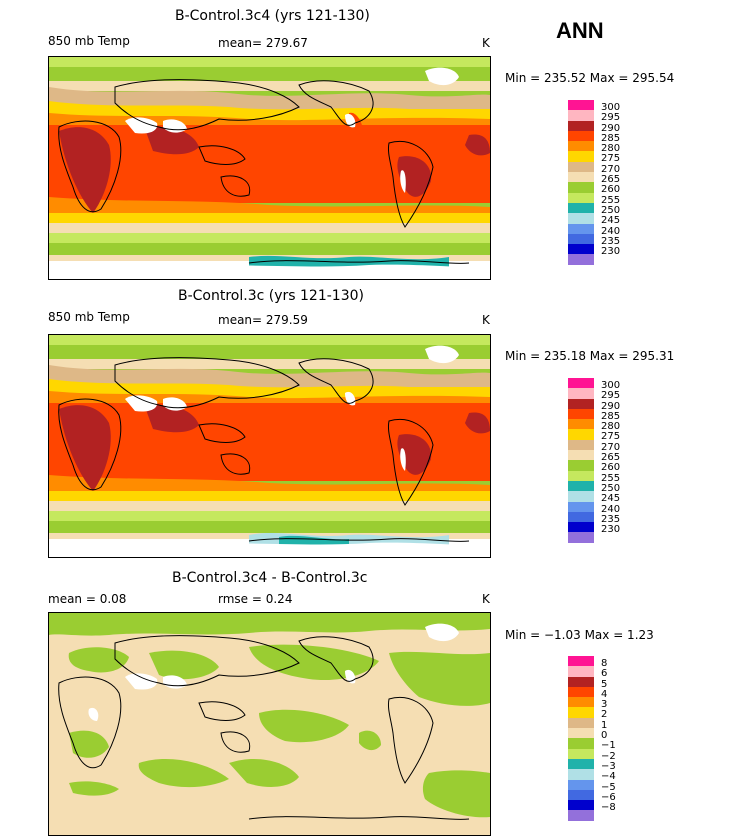 The height and width of the screenshot is (840, 733). Describe the element at coordinates (604, 715) in the screenshot. I see `colorbar-label: 2` at that location.